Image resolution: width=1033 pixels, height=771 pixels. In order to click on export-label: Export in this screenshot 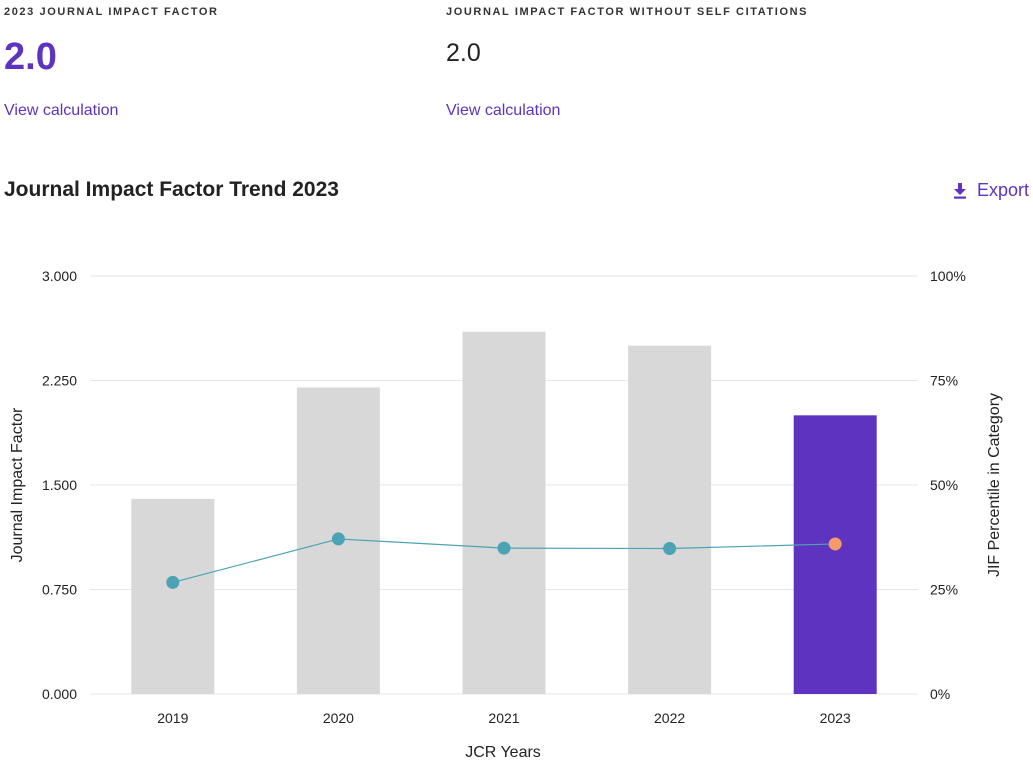, I will do `click(1002, 190)`.